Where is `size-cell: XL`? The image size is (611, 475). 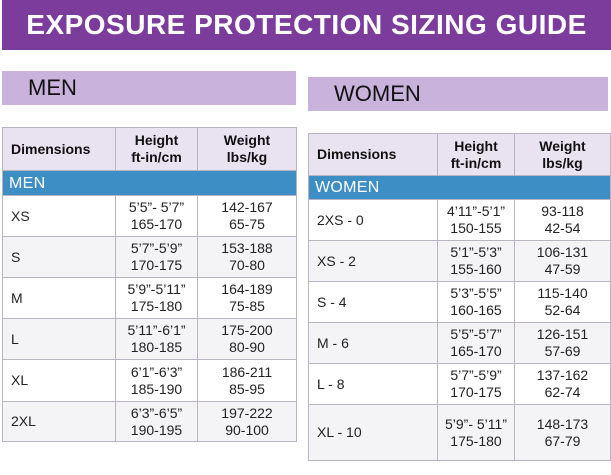
size-cell: XL is located at coordinates (59, 380).